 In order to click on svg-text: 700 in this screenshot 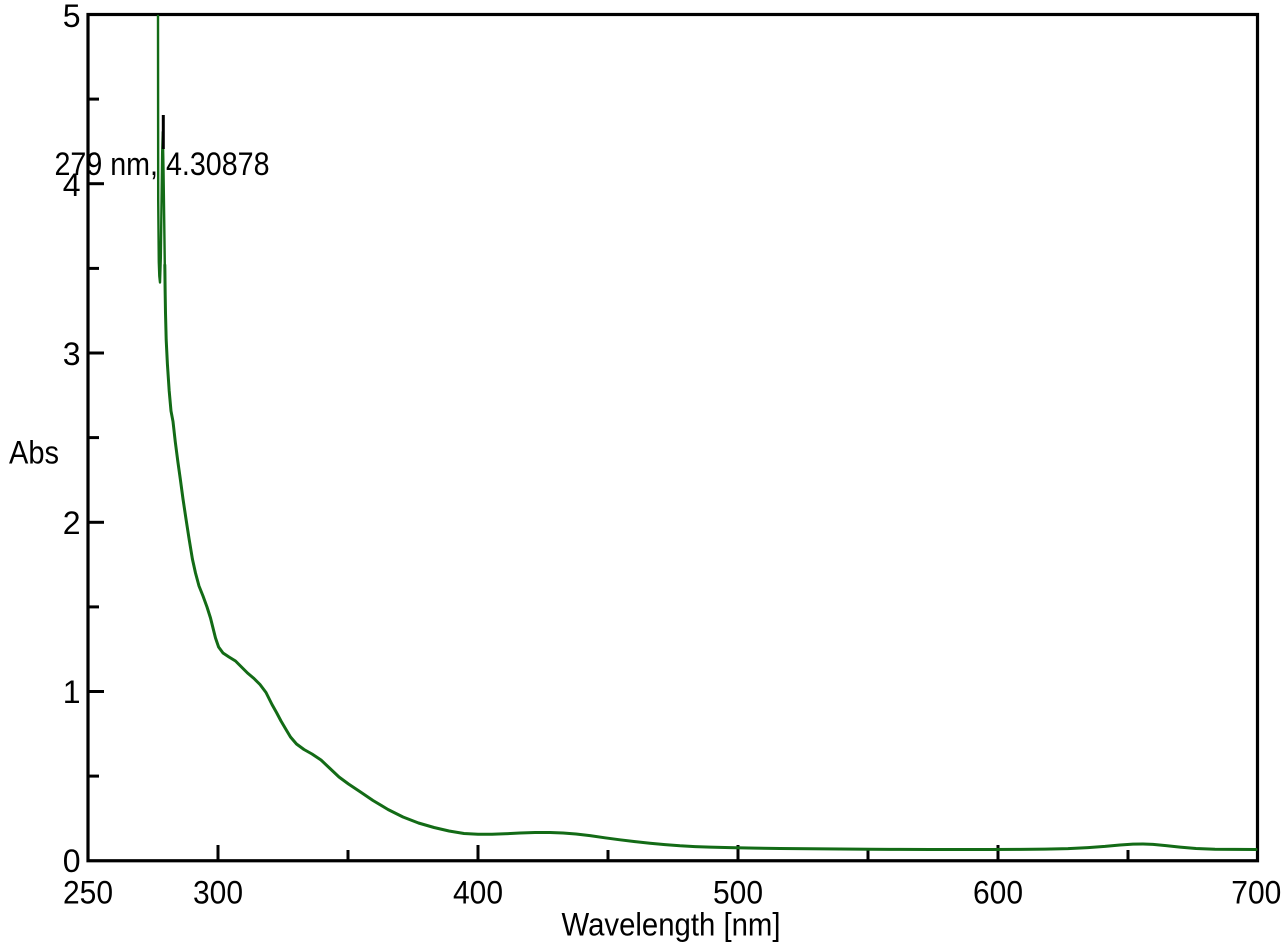, I will do `click(1256, 893)`.